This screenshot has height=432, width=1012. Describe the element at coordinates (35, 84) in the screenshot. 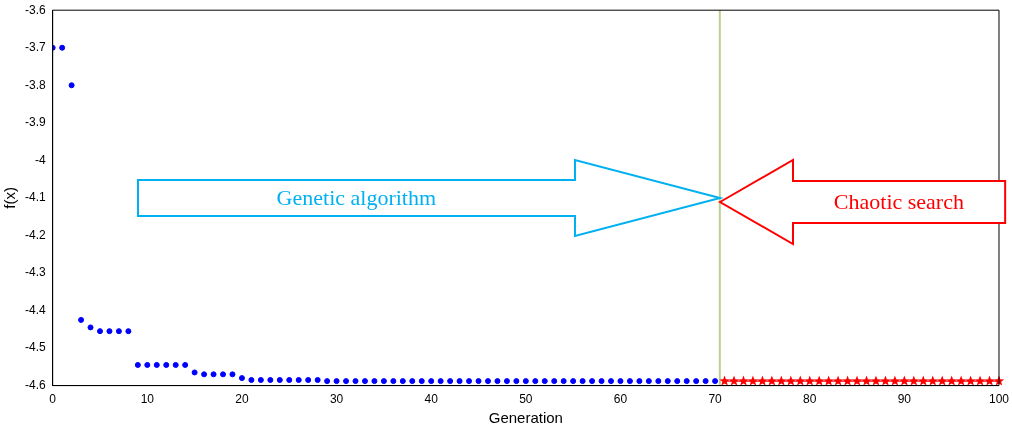

I see `y-tick-label: -3.8` at that location.